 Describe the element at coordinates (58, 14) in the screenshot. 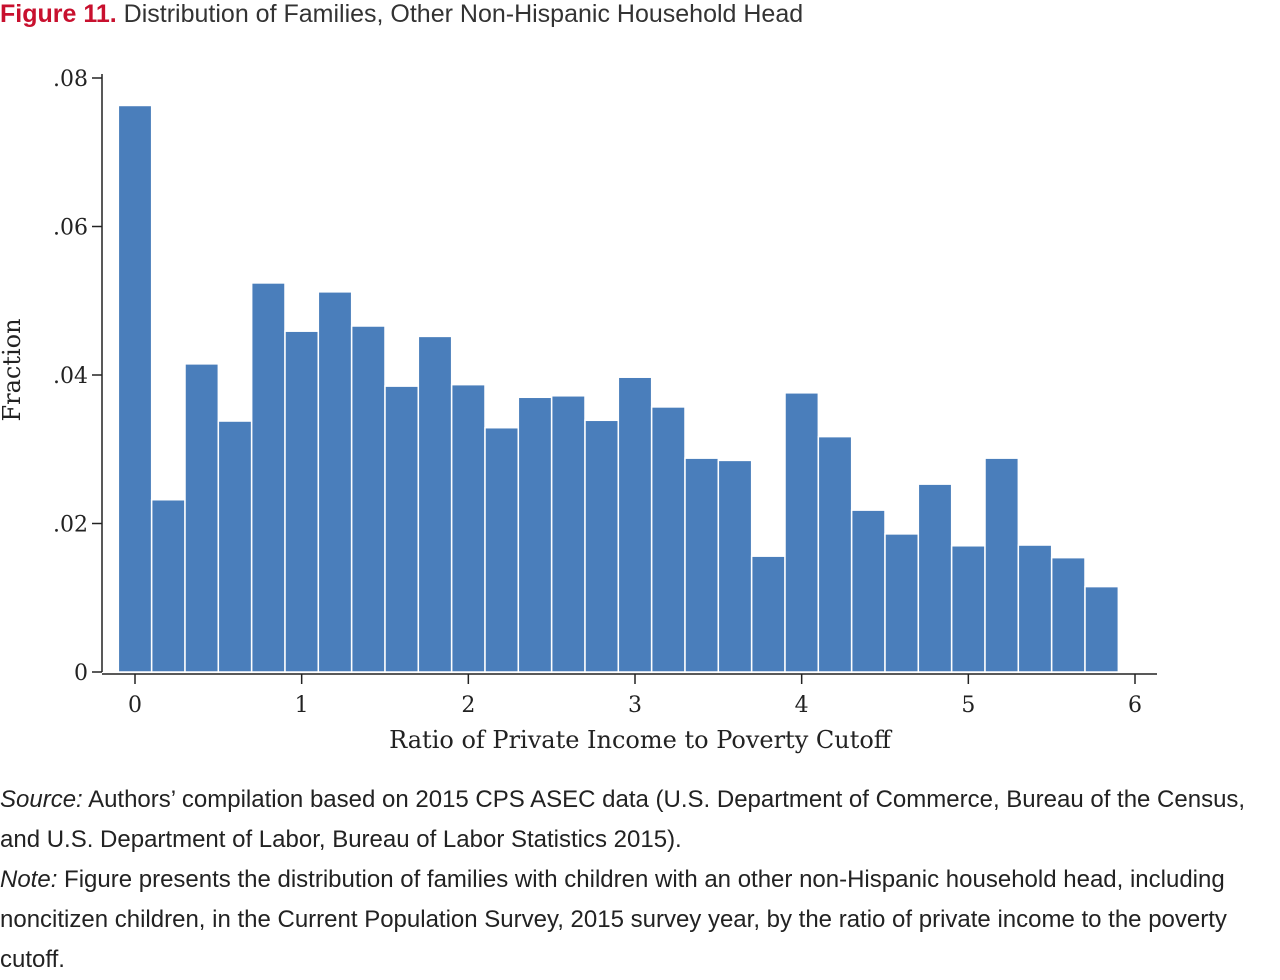

I see `figure-label: Figure 11.` at that location.